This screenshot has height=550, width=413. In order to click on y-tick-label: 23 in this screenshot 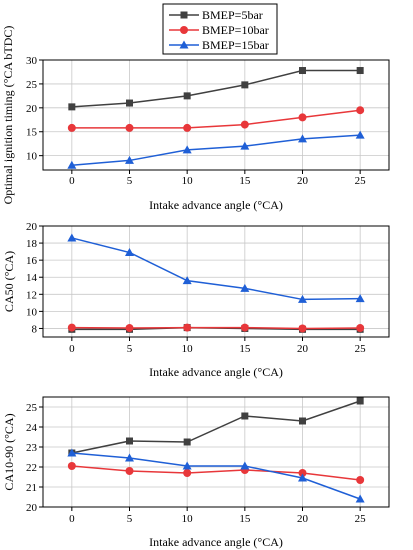, I will do `click(32, 448)`.